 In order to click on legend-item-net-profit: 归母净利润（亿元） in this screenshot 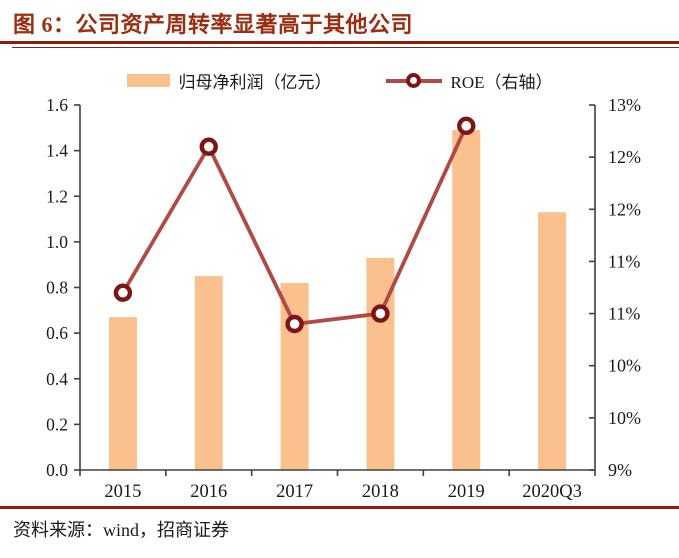, I will do `click(229, 80)`.